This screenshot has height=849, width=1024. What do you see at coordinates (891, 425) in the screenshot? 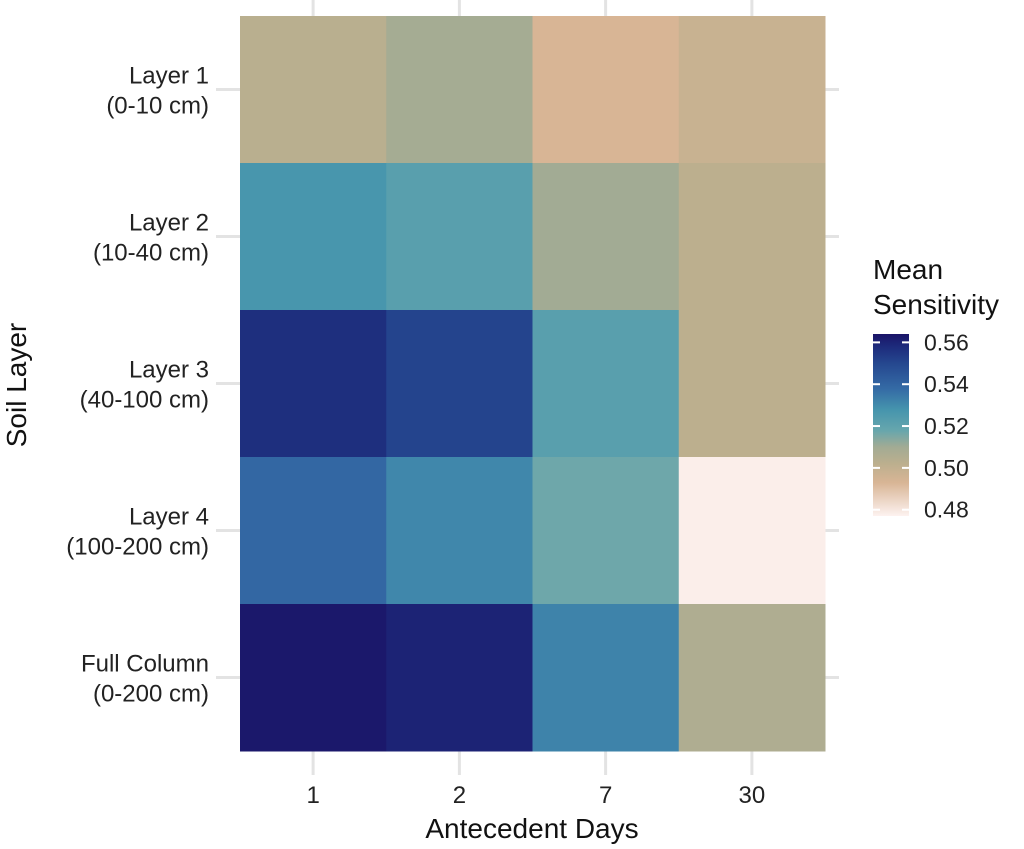
I see `legend-colorbar` at bounding box center [891, 425].